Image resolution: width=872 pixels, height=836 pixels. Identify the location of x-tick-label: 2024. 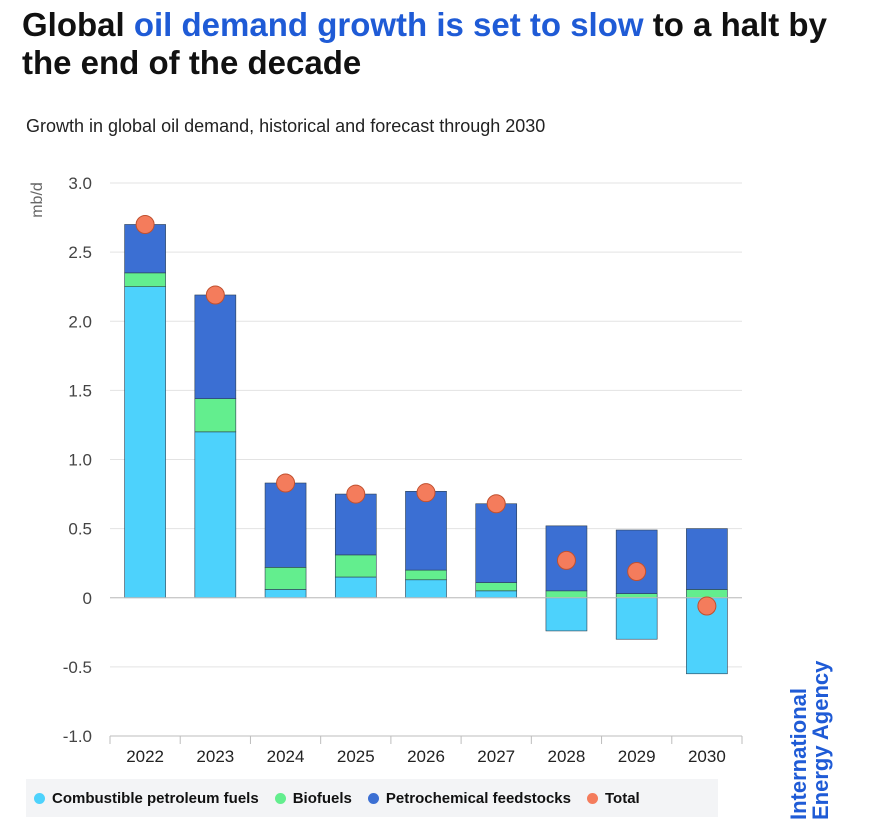
(286, 756).